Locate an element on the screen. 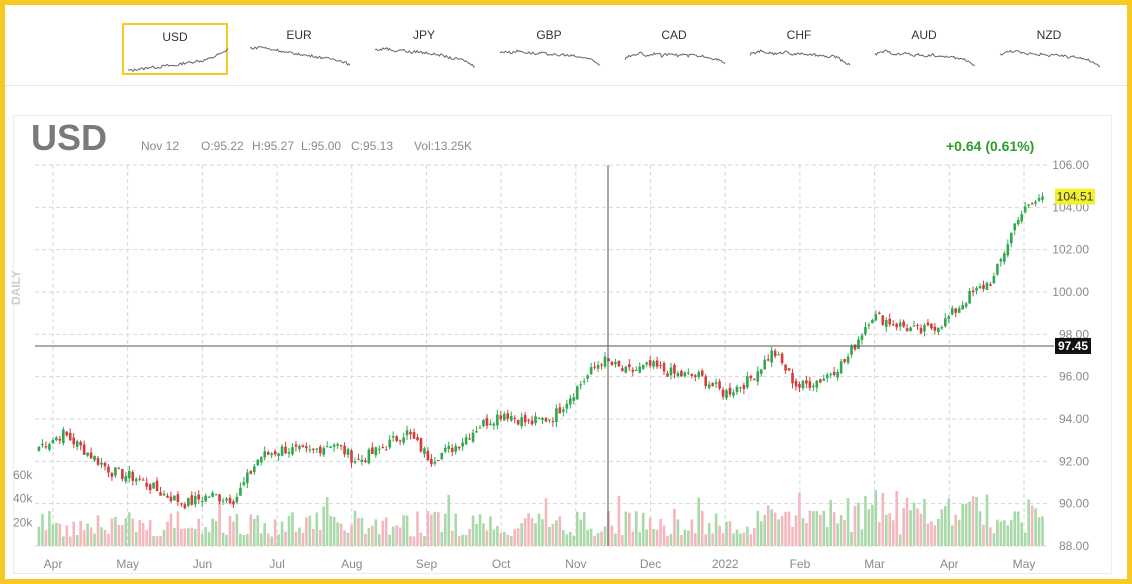  tab-gbp: GBP is located at coordinates (549, 49).